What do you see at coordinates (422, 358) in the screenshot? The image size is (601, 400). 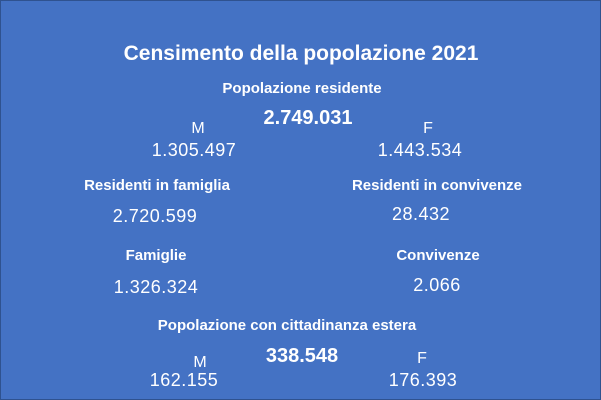 I see `foreign-female-label: F` at bounding box center [422, 358].